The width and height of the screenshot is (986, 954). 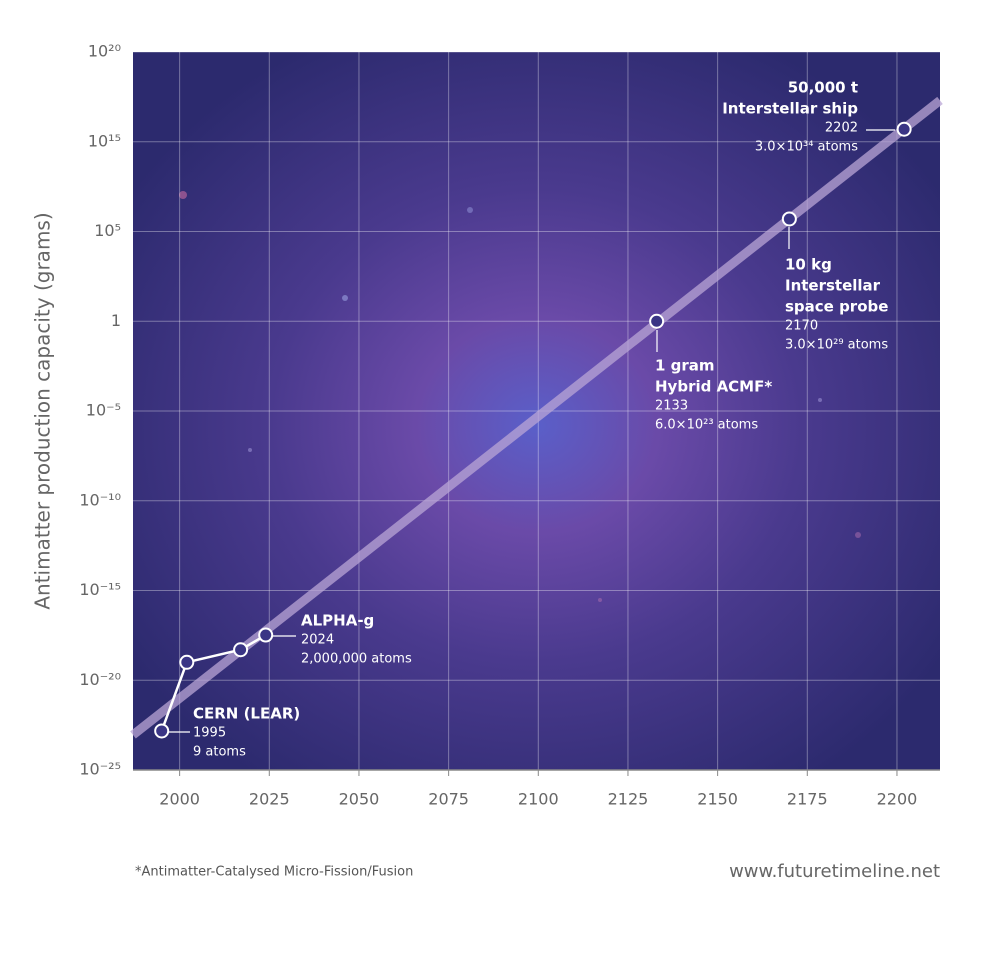 I want to click on annotation-label: 1 gram, so click(x=685, y=366).